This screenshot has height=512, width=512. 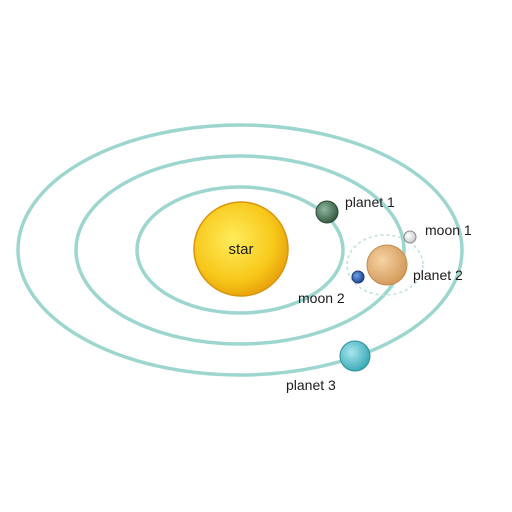 I want to click on moon-2: moon 2, so click(x=331, y=288).